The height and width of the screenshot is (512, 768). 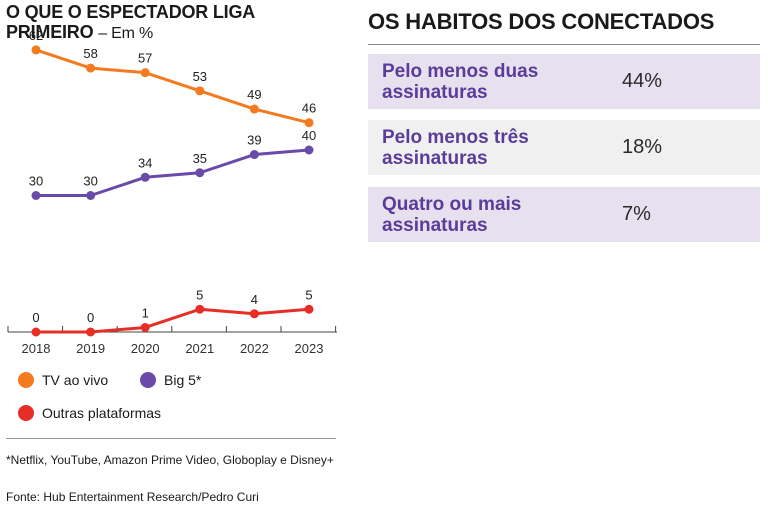 I want to click on data-label: 53, so click(x=200, y=76).